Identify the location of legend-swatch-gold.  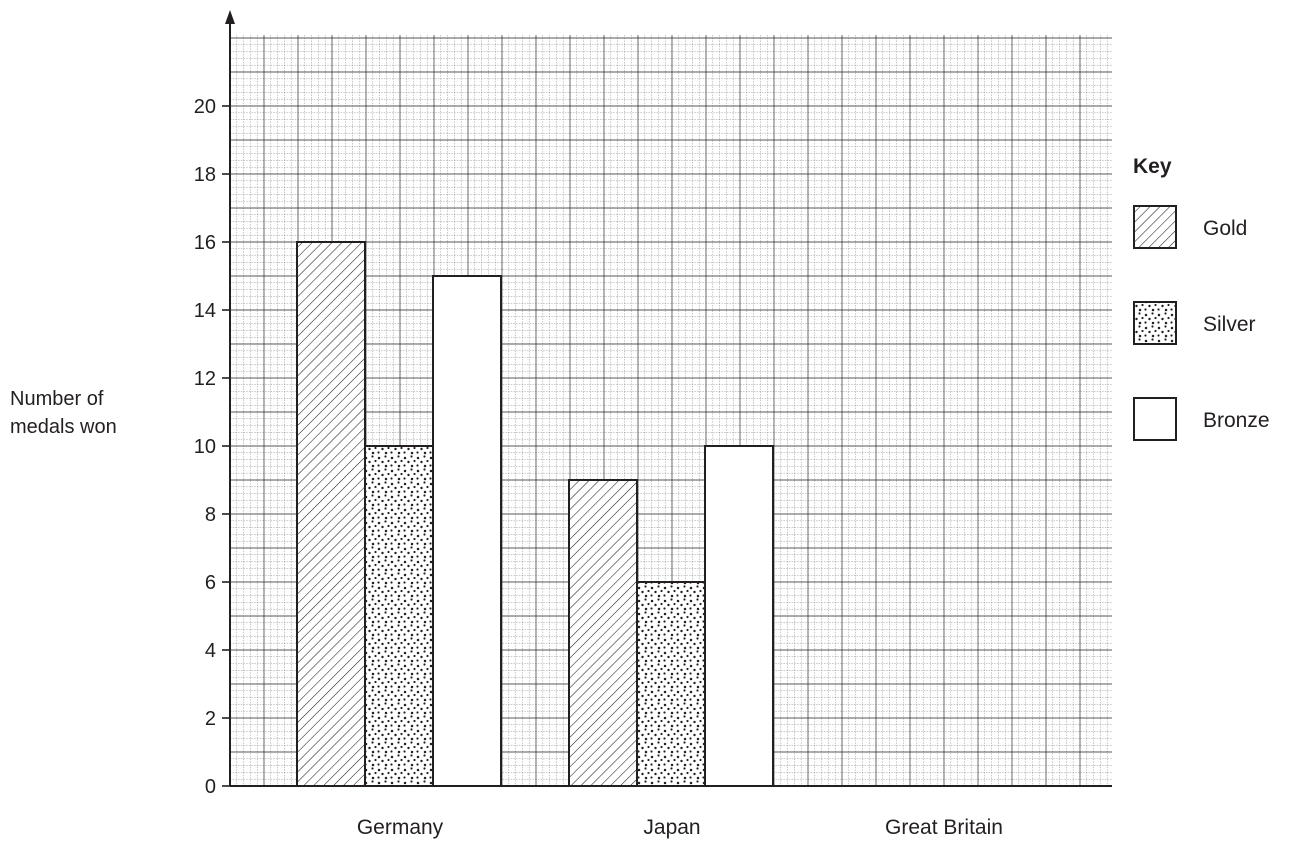
(1155, 227).